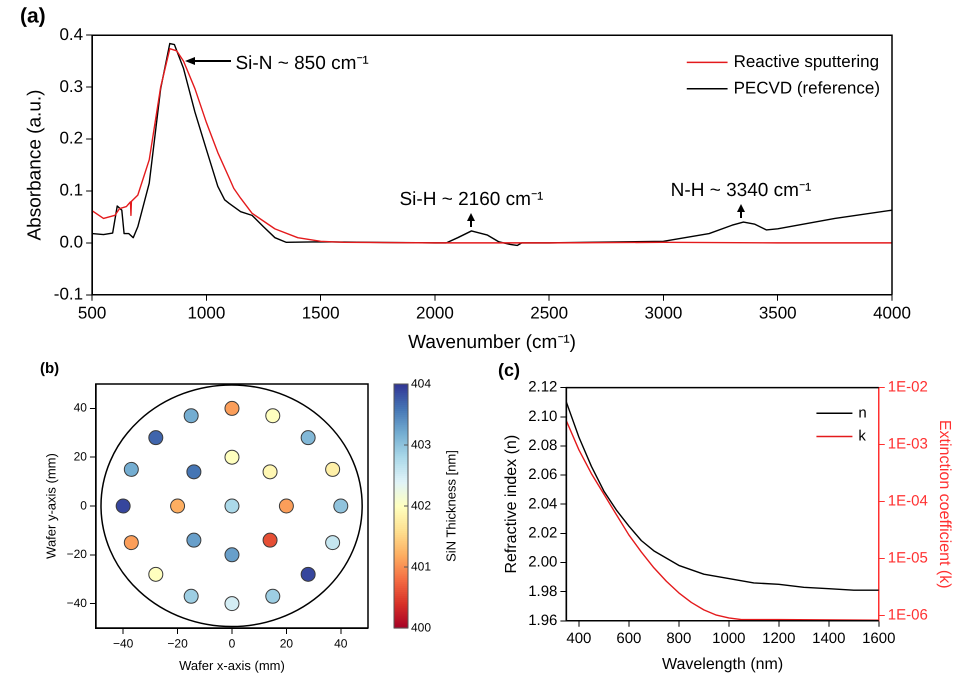 The image size is (962, 678). I want to click on x-tick-label: 400, so click(579, 638).